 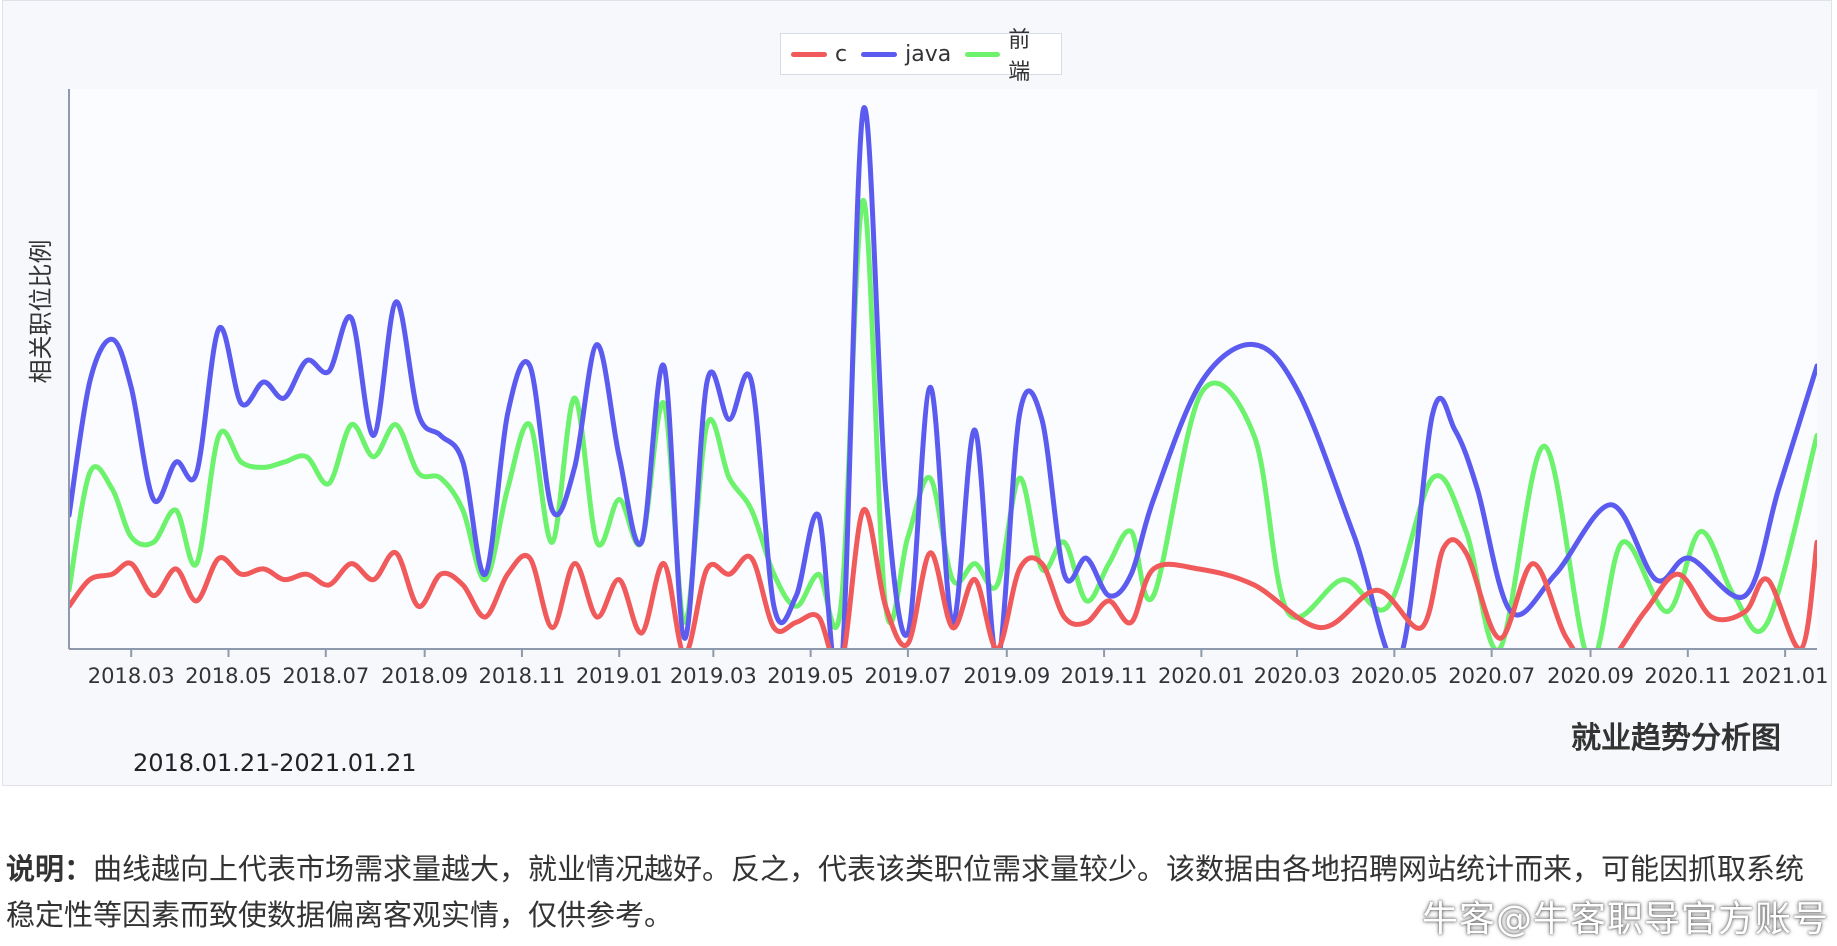 What do you see at coordinates (713, 676) in the screenshot?
I see `x-tick-label: 2019.03` at bounding box center [713, 676].